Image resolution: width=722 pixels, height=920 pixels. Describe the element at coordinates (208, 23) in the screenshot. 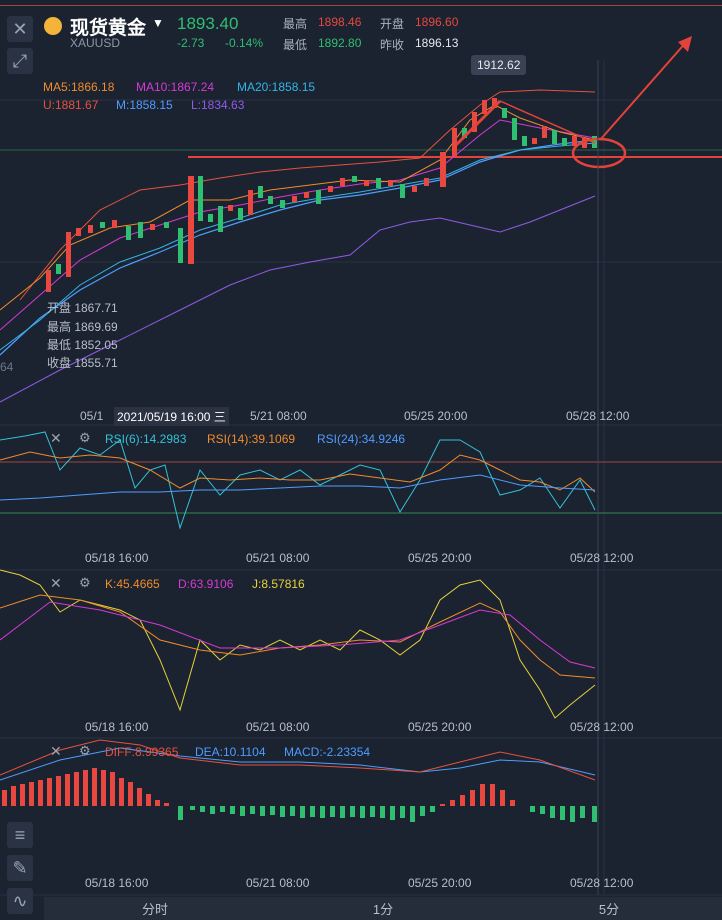

I see `last-price: 1893.40` at that location.